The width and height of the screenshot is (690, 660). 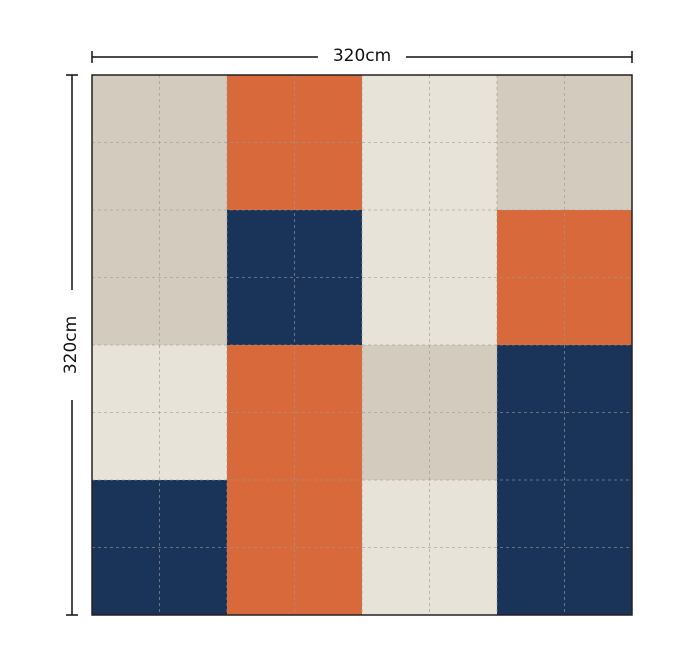 I want to click on height-label: 320cm, so click(x=71, y=345).